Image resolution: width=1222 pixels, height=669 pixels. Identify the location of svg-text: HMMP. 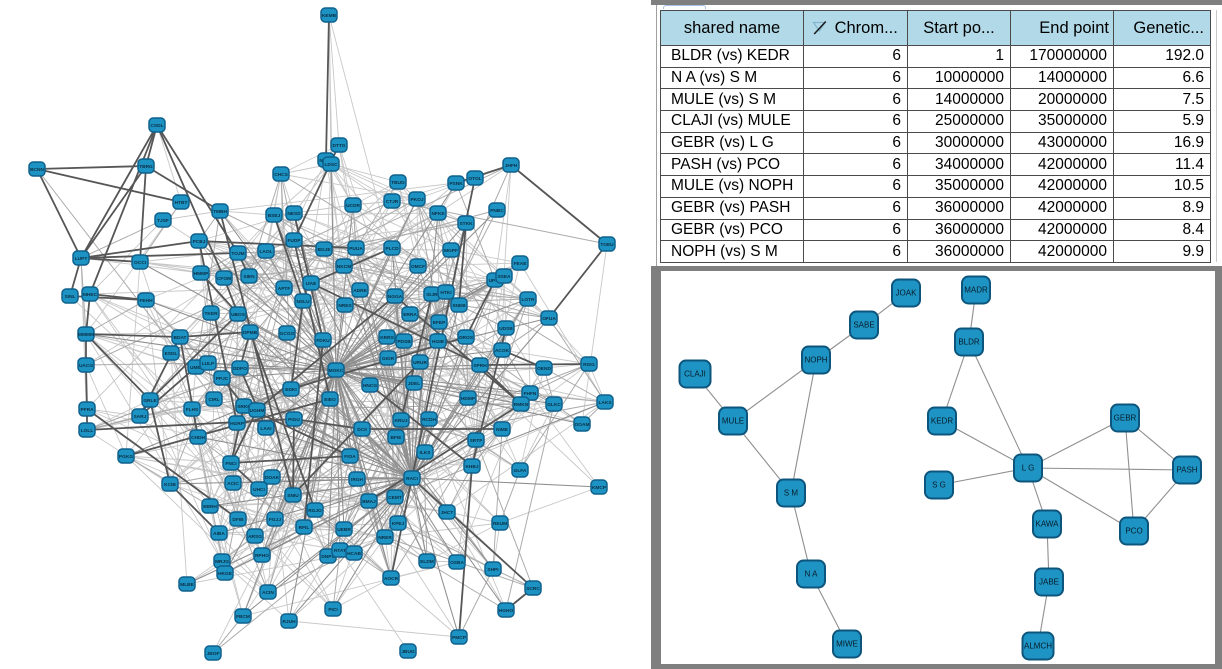
(201, 274).